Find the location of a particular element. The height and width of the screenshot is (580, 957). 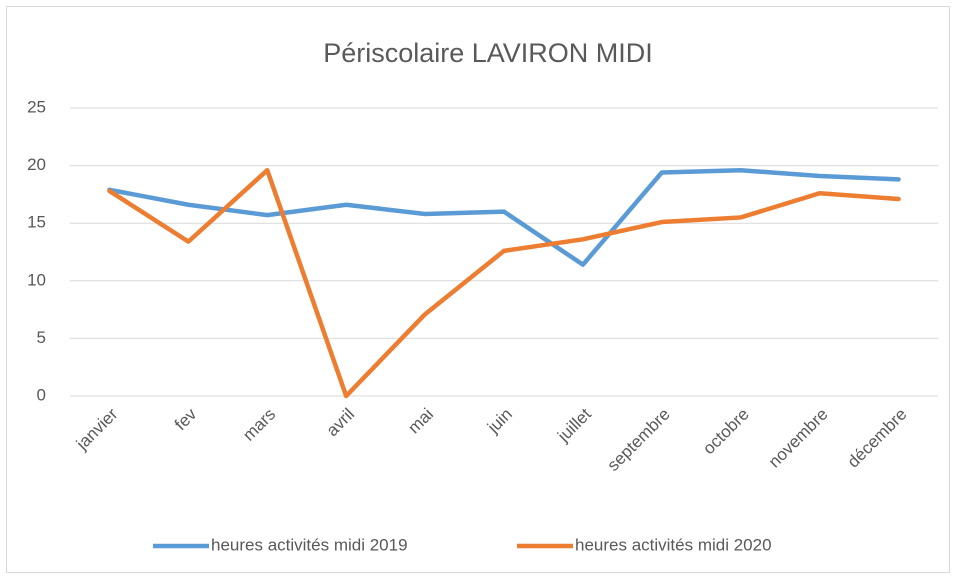

series-line is located at coordinates (504, 217).